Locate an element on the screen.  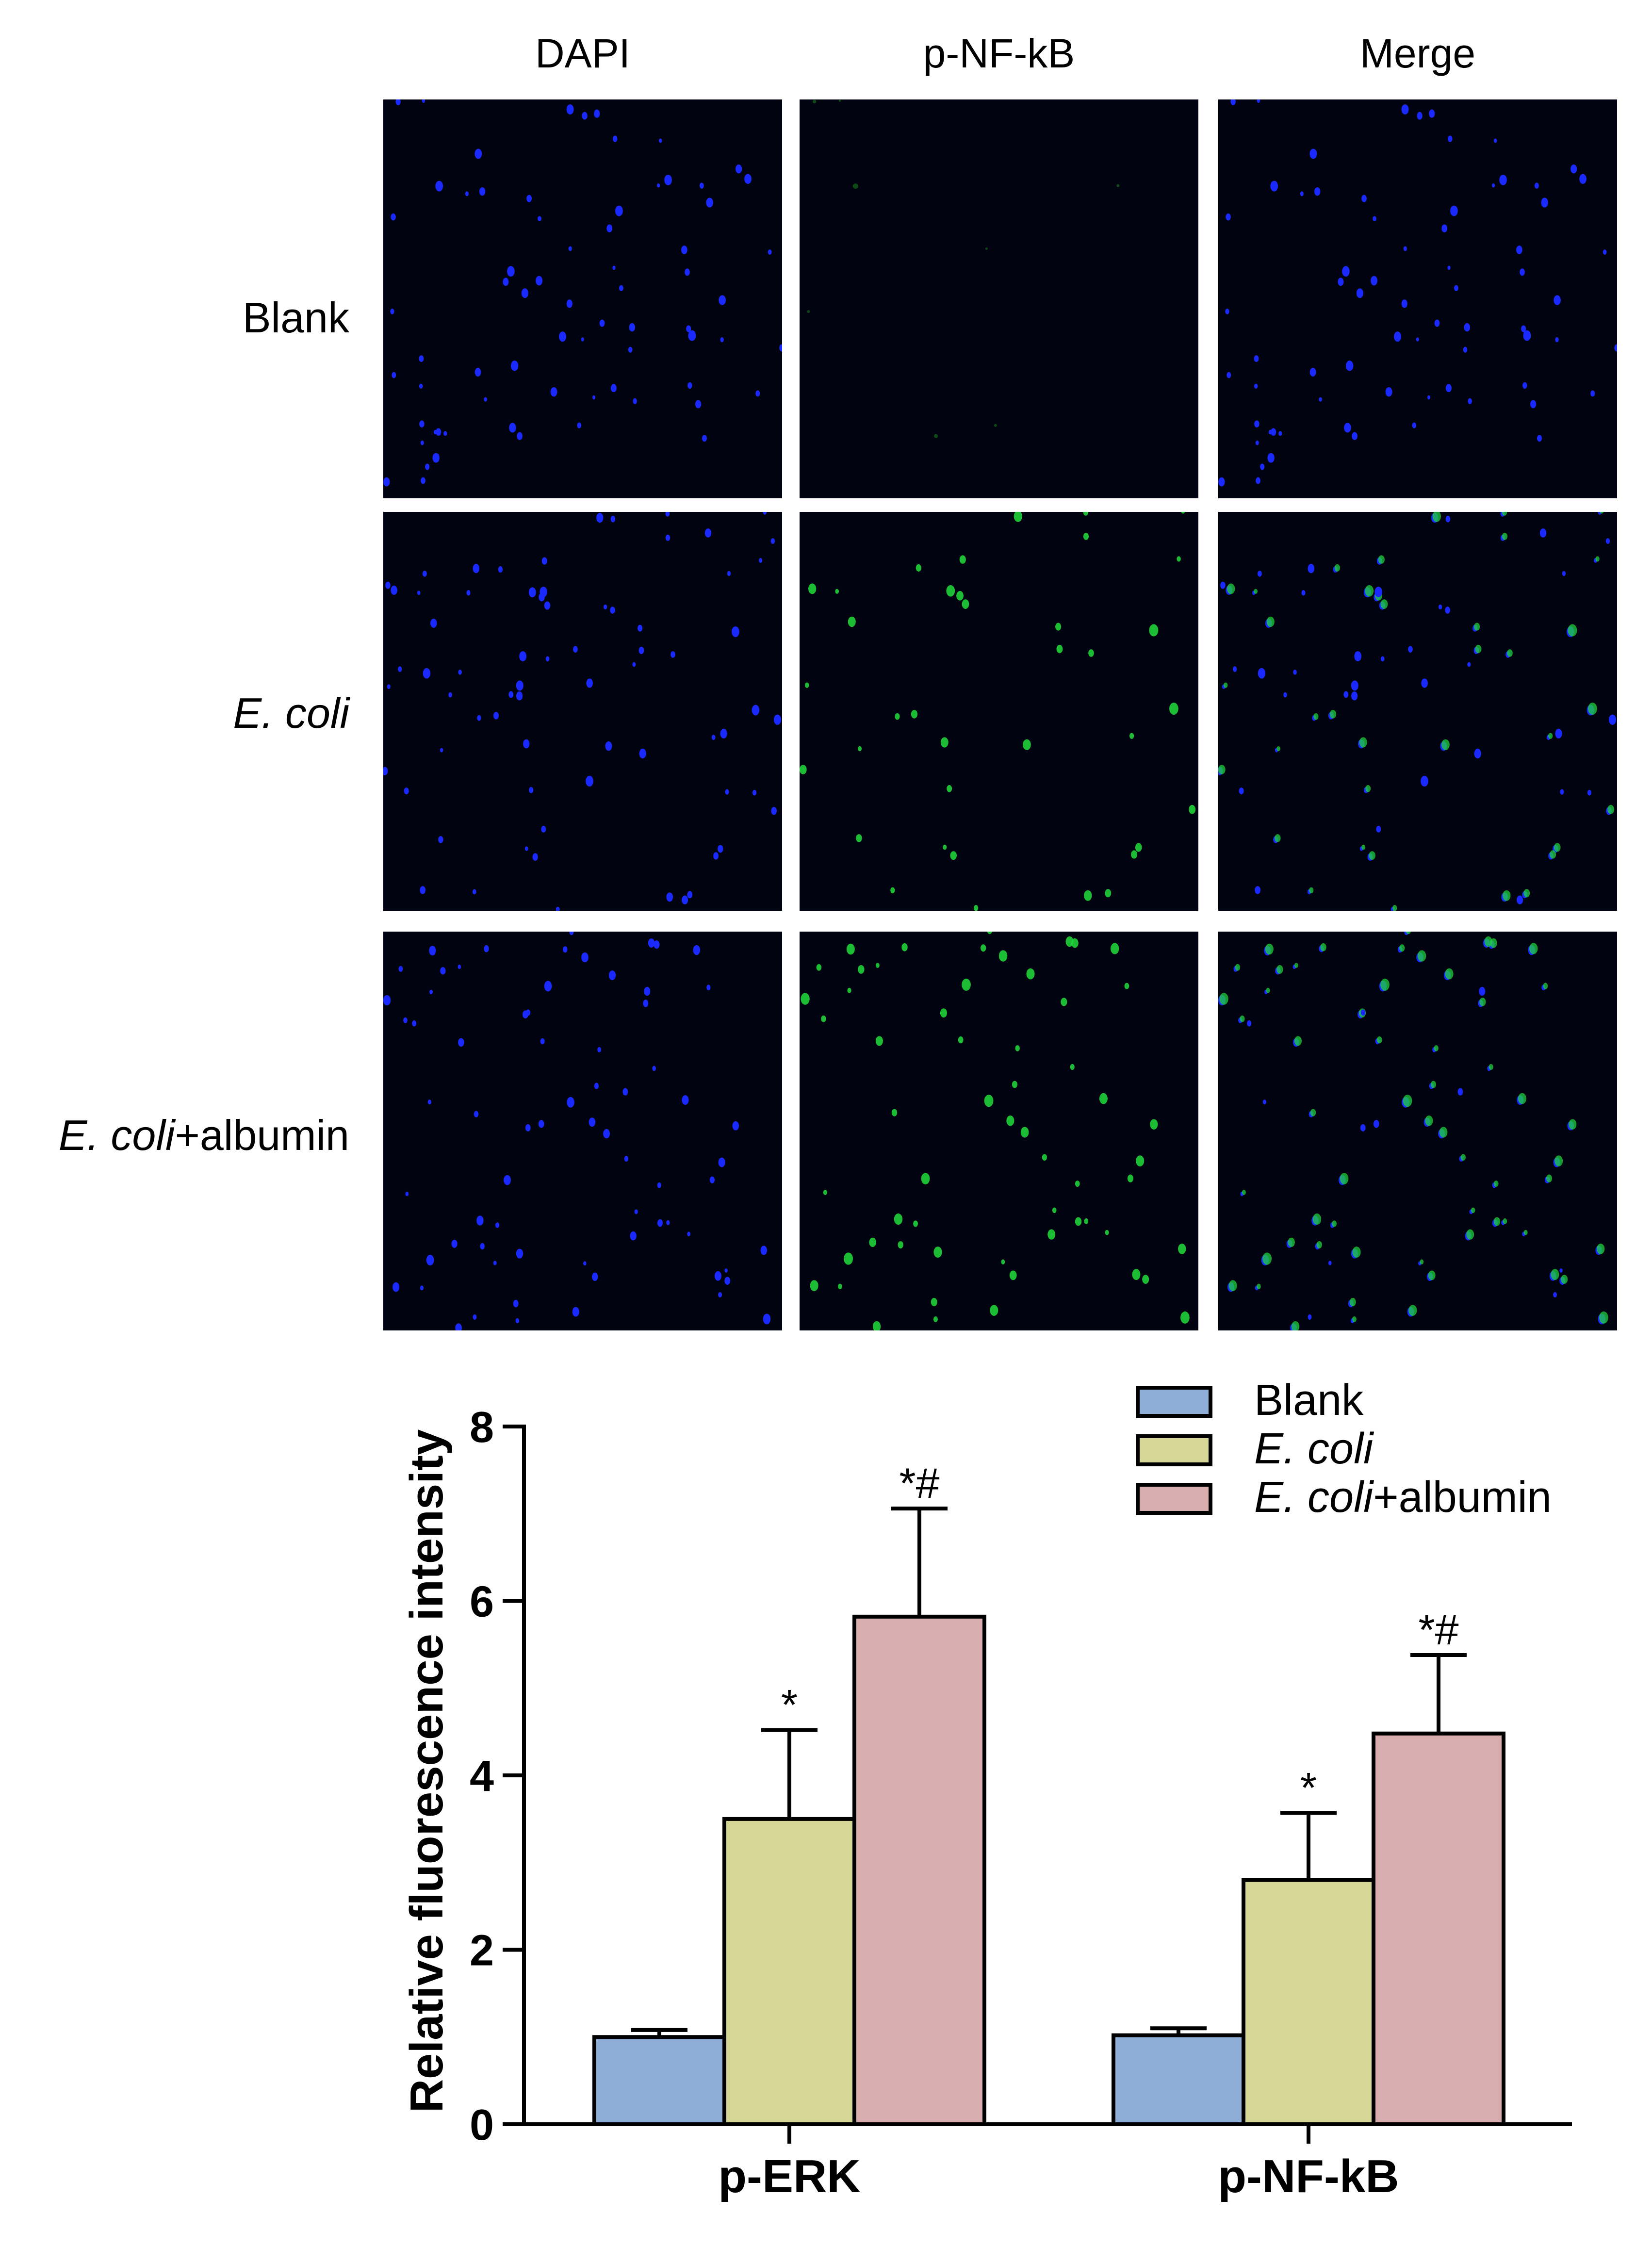
x-tick-label-p-nf-kb: p-NF-kB is located at coordinates (1308, 2176).